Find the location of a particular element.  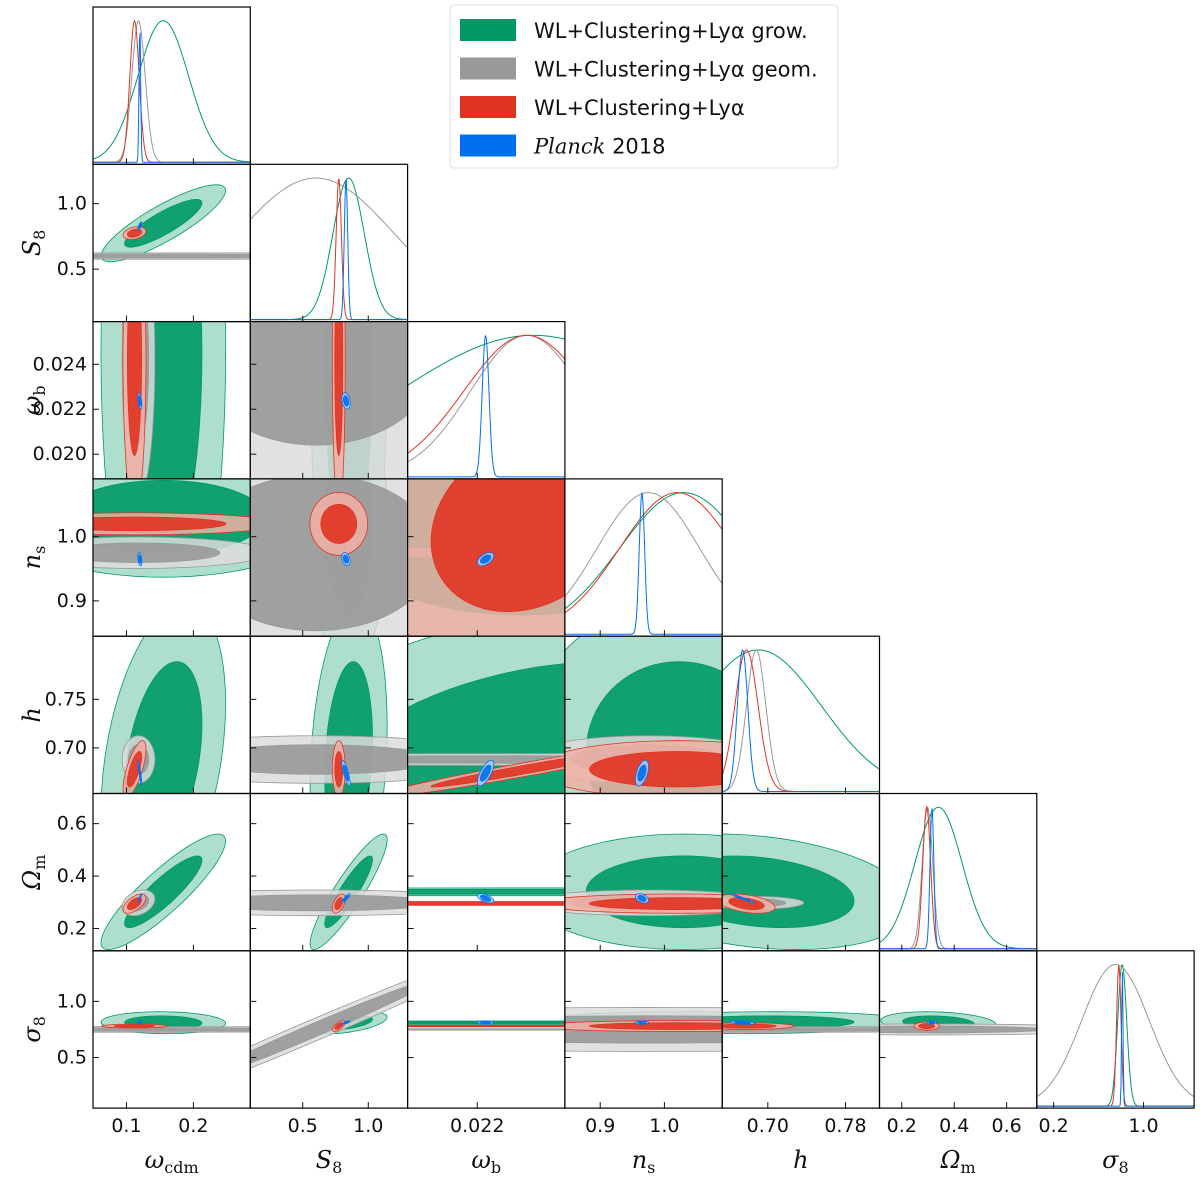

panel-omega_b-omega_cdm: 0.020 0.022 0.024 is located at coordinates (142, 400).